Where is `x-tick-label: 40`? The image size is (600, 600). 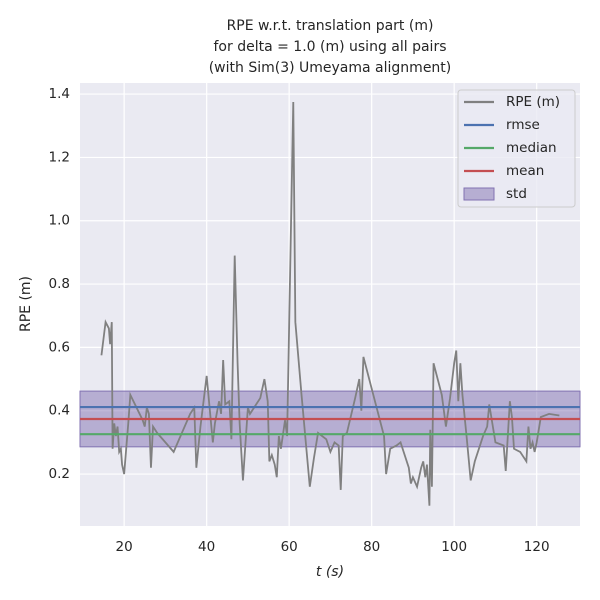
x-tick-label: 40 is located at coordinates (206, 547).